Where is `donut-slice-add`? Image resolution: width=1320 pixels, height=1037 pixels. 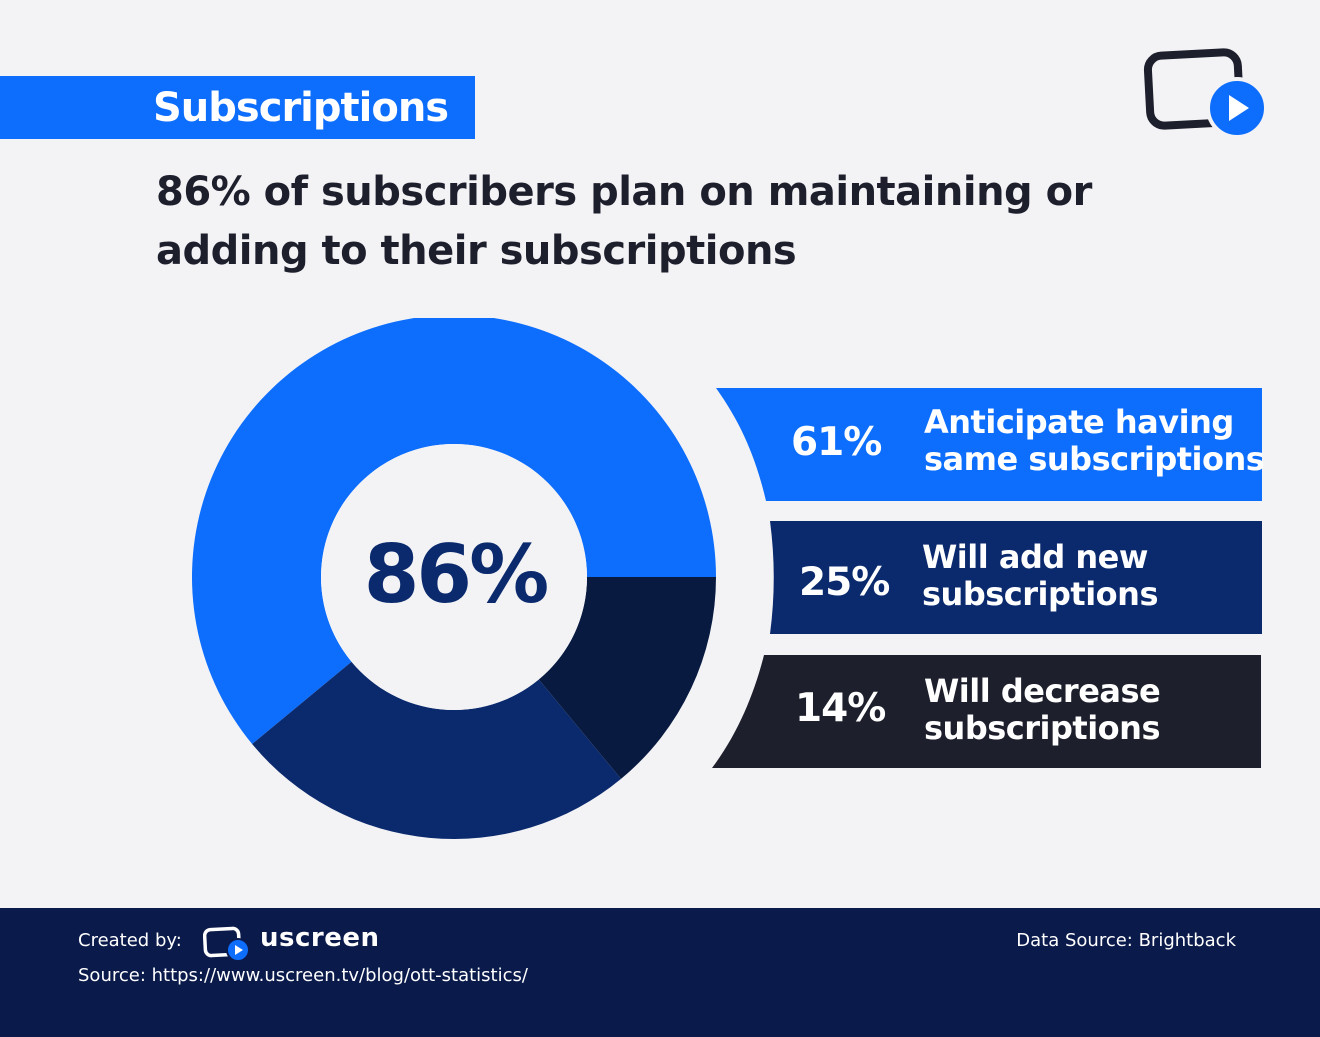 donut-slice-add is located at coordinates (437, 750).